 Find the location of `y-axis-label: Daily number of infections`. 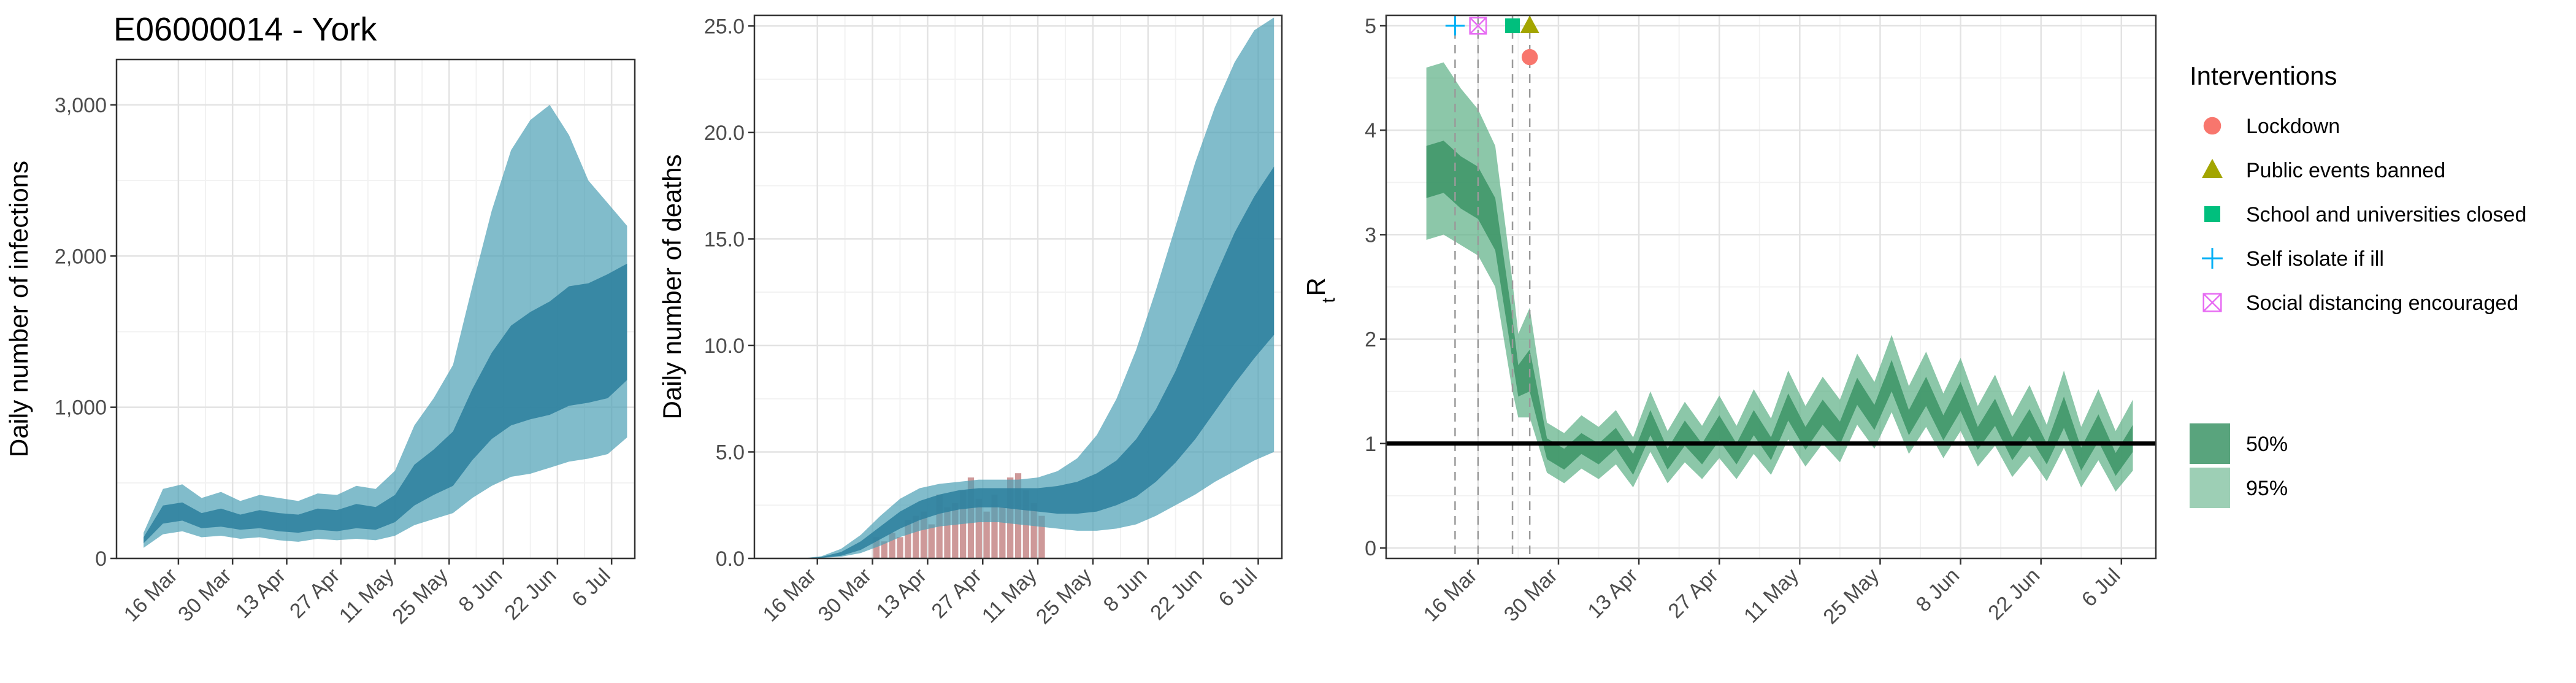

y-axis-label: Daily number of infections is located at coordinates (18, 309).